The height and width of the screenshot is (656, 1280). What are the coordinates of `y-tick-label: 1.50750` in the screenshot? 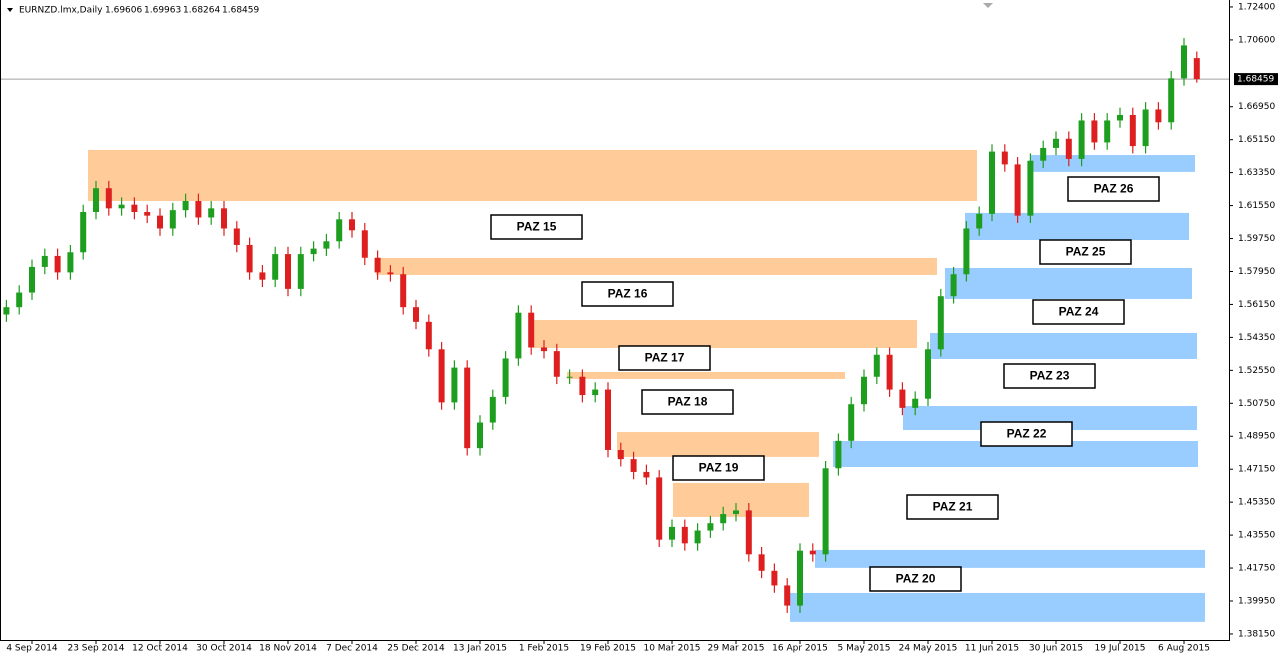 It's located at (1256, 404).